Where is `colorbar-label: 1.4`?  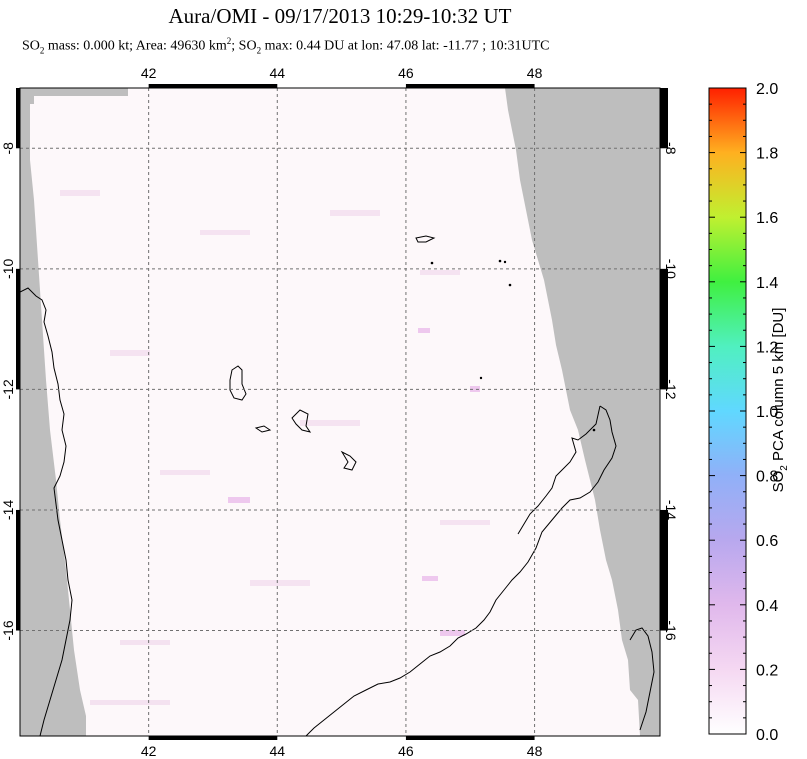 colorbar-label: 1.4 is located at coordinates (767, 283).